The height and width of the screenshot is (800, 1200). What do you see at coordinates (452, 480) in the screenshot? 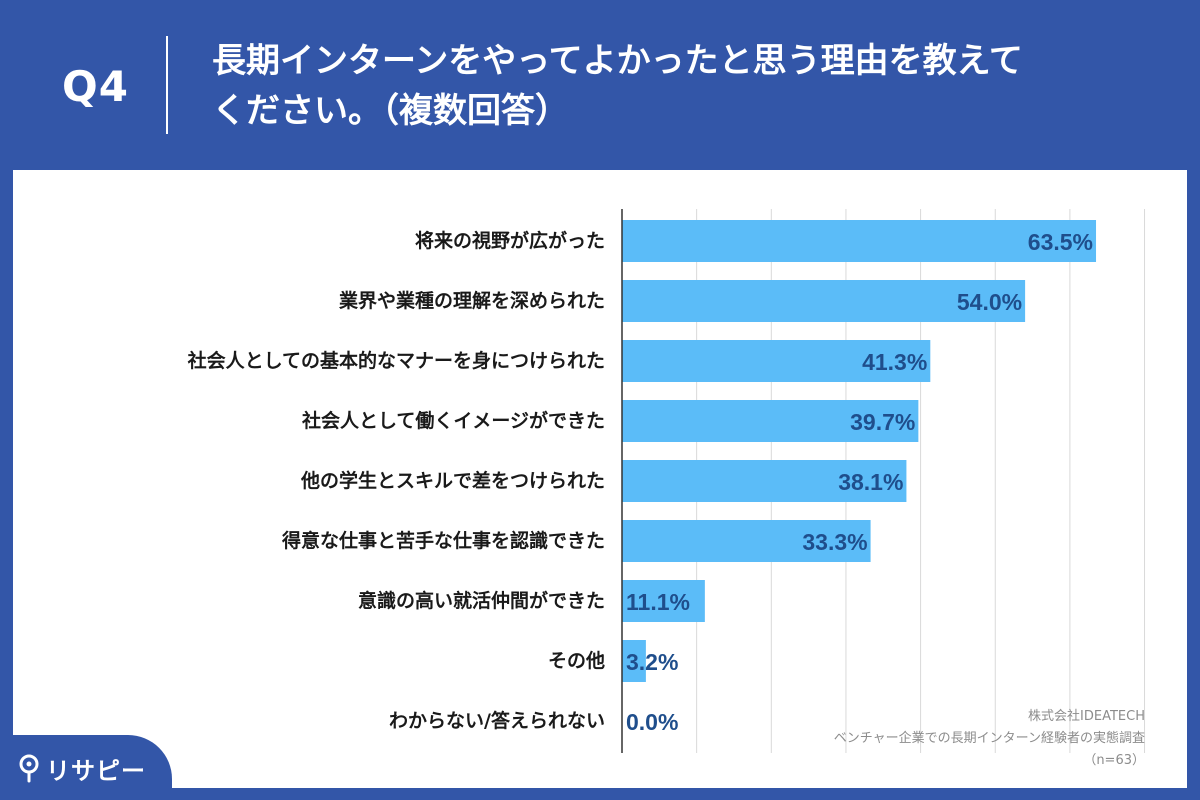
I see `category-label: 他の学生とスキルで差をつけられた` at bounding box center [452, 480].